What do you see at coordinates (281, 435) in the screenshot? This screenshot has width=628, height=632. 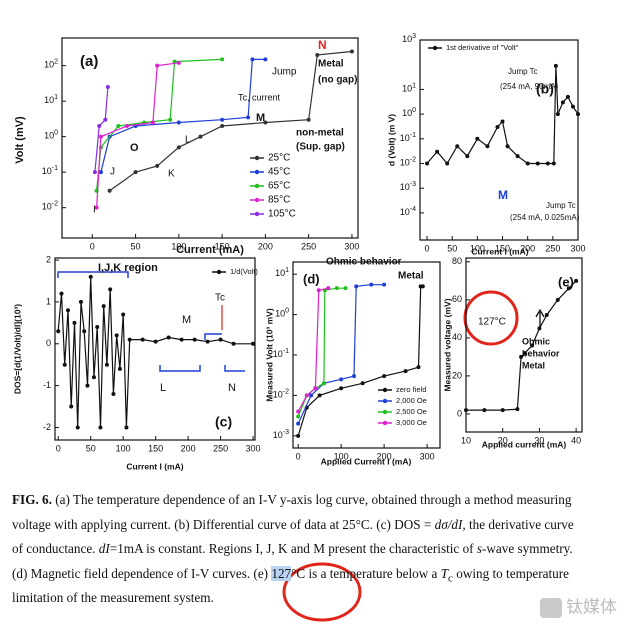 I see `tick-label: 10-3` at bounding box center [281, 435].